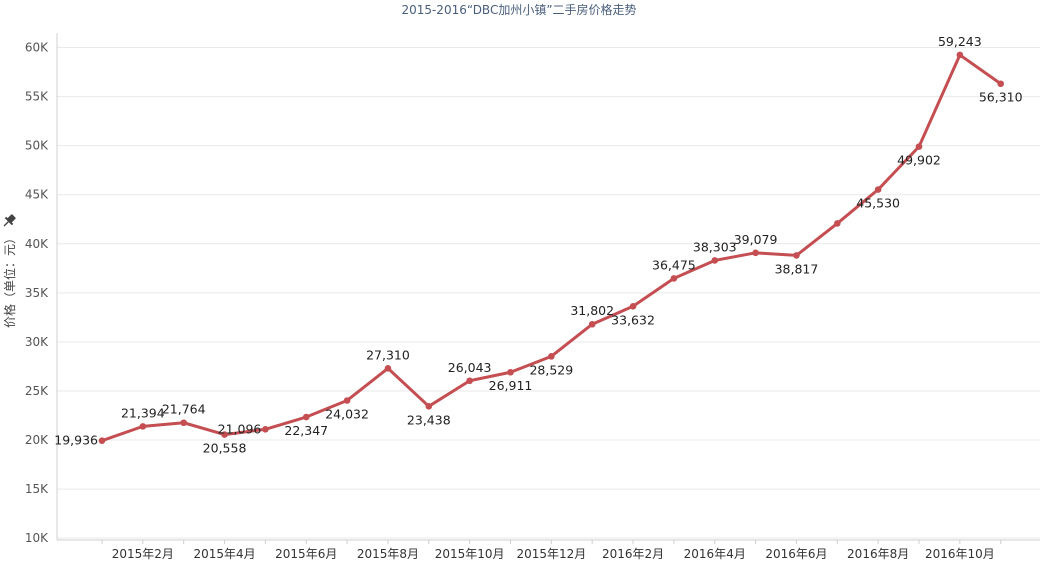 The image size is (1044, 565). I want to click on y-axis-label: 价格（单位：元）, so click(9, 280).